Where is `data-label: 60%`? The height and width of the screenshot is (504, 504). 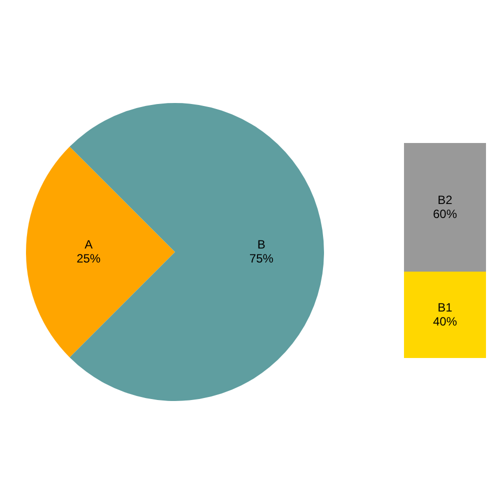
data-label: 60% is located at coordinates (445, 213).